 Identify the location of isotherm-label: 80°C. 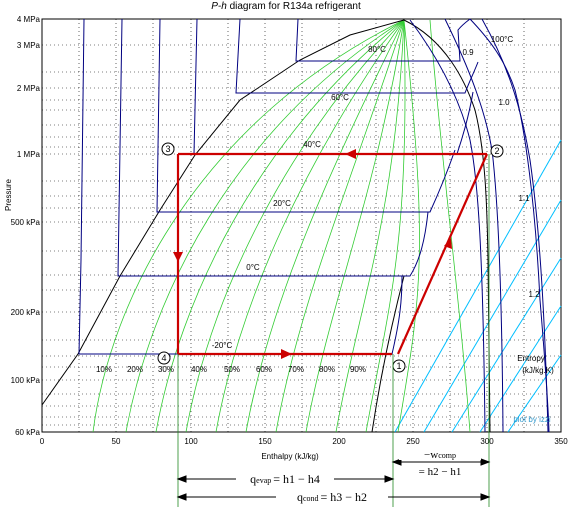
(377, 49).